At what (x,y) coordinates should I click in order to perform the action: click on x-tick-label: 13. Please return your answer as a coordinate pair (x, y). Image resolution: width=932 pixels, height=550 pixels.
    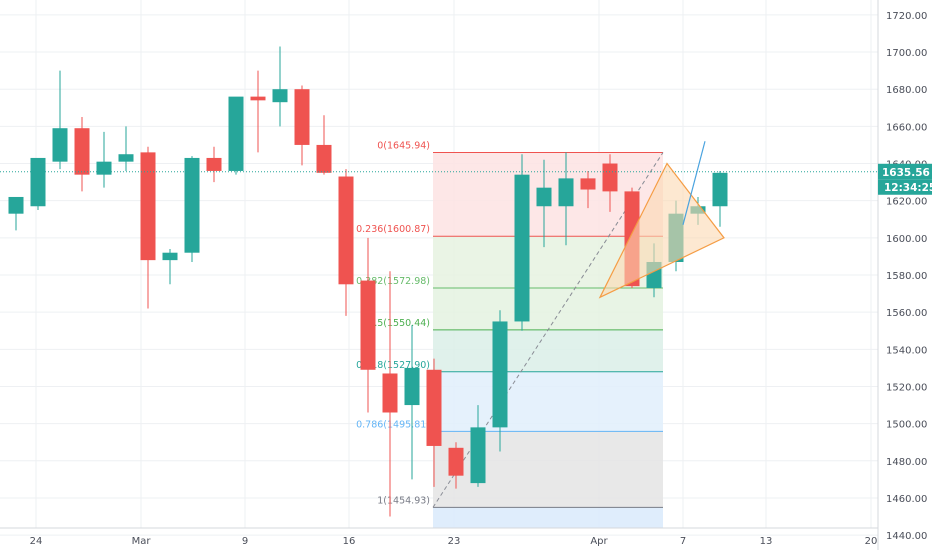
    Looking at the image, I should click on (766, 541).